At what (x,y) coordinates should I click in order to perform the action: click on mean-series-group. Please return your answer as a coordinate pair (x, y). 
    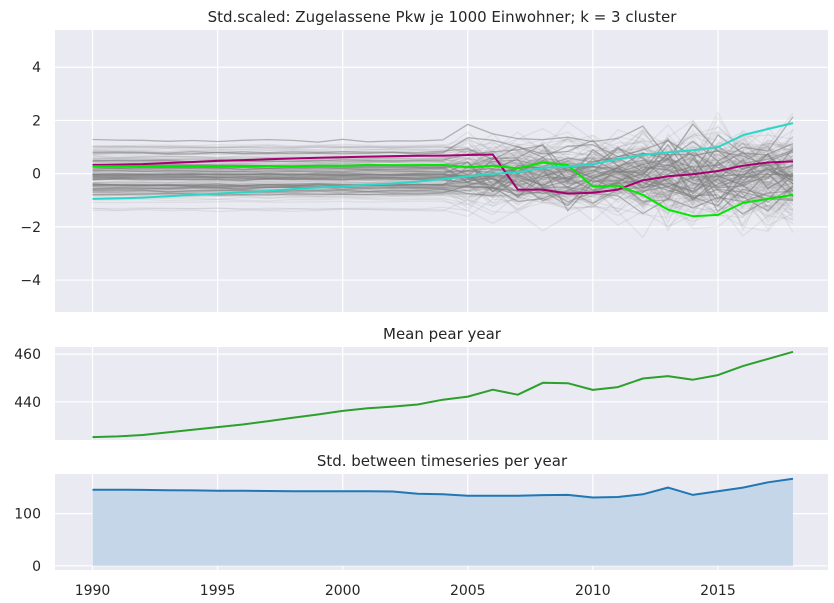
    Looking at the image, I should click on (443, 394).